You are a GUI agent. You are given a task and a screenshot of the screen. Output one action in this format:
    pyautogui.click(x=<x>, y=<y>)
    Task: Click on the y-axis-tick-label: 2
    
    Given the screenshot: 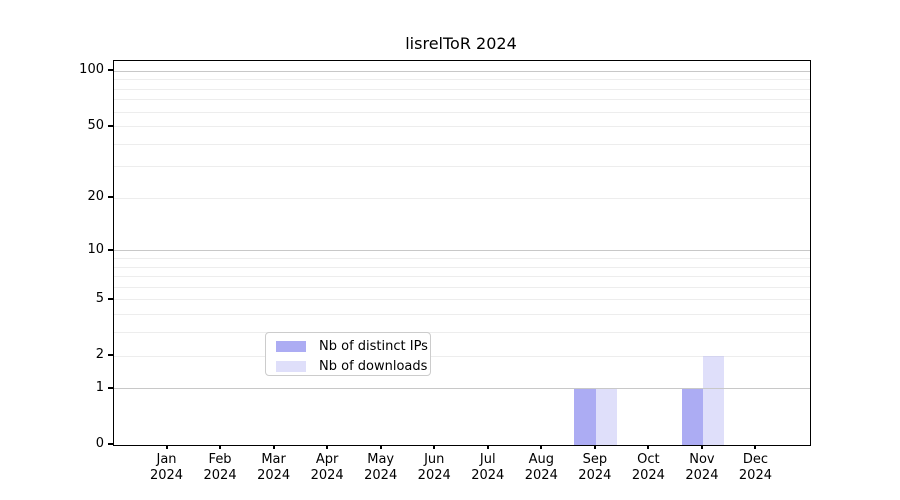 What is the action you would take?
    pyautogui.click(x=99, y=355)
    